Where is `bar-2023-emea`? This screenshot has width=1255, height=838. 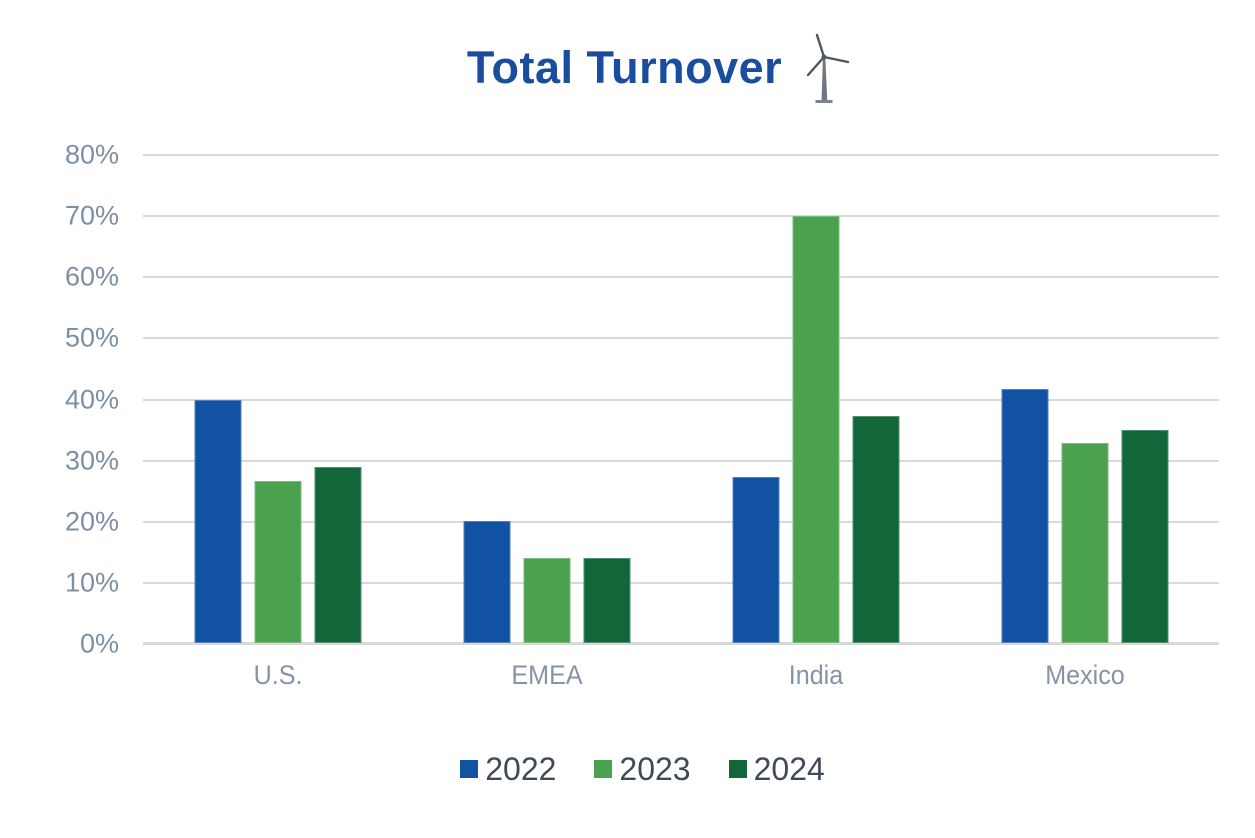
bar-2023-emea is located at coordinates (546, 600).